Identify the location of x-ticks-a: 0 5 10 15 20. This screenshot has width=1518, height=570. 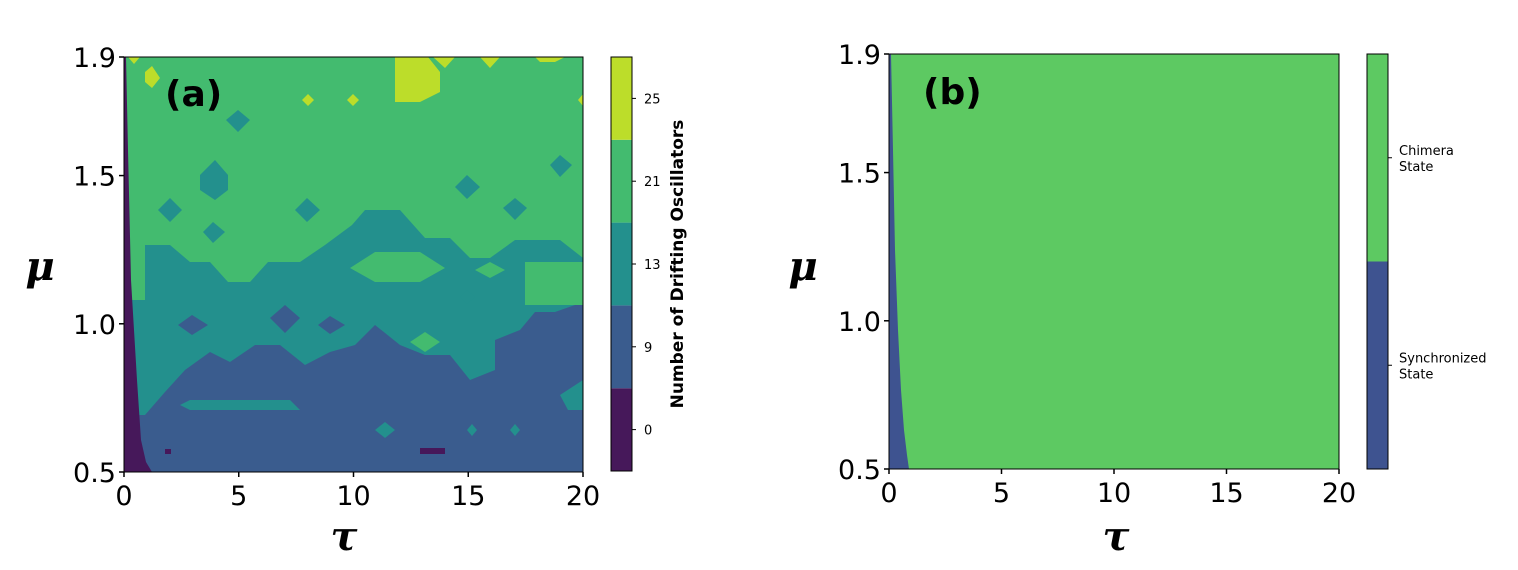
(357, 492).